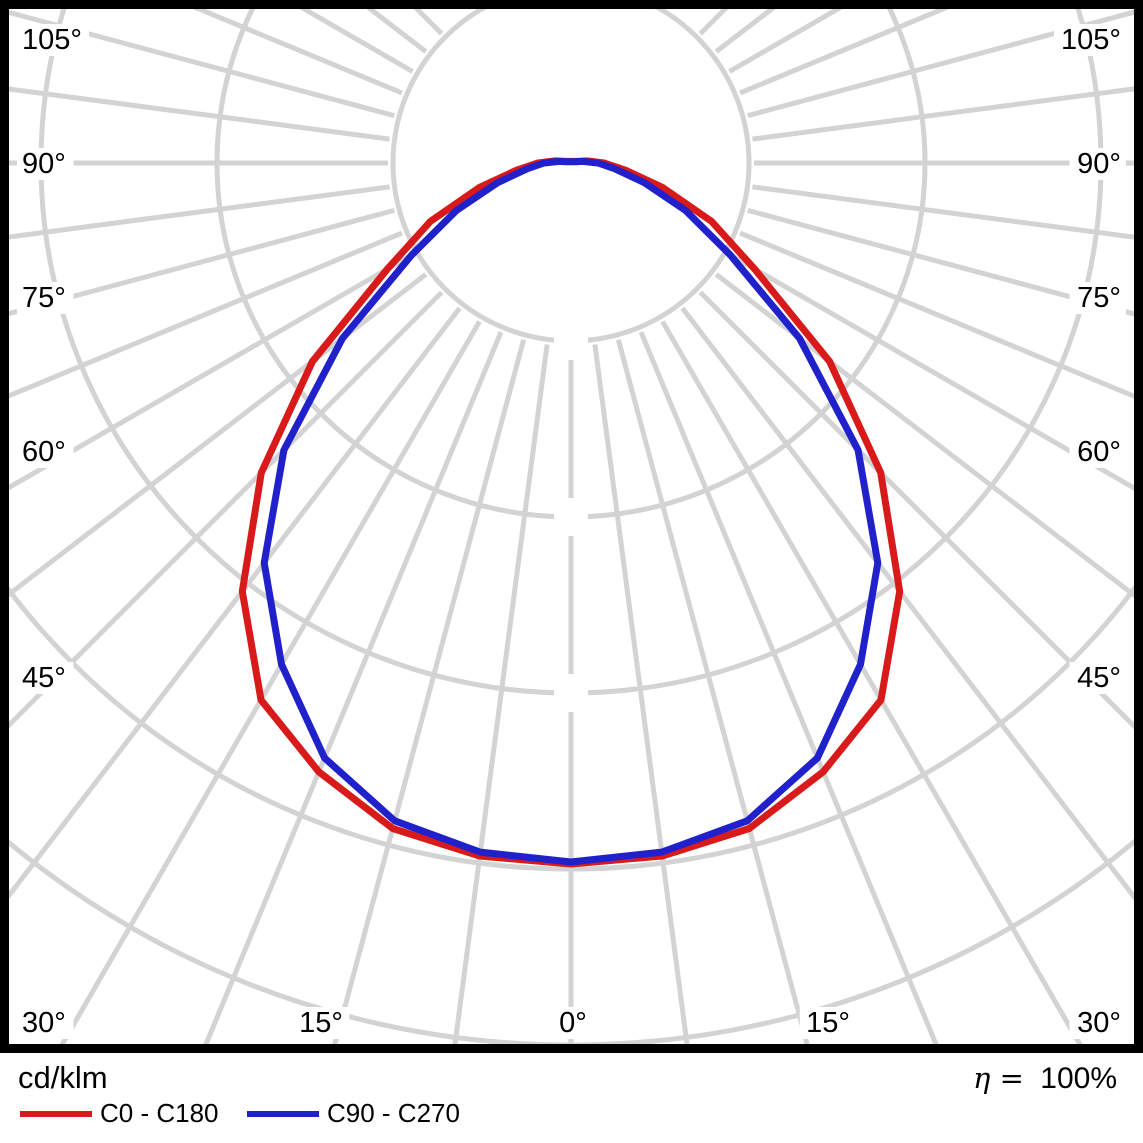  What do you see at coordinates (393, 1113) in the screenshot?
I see `legend-label-c90-c270: C90 - C270` at bounding box center [393, 1113].